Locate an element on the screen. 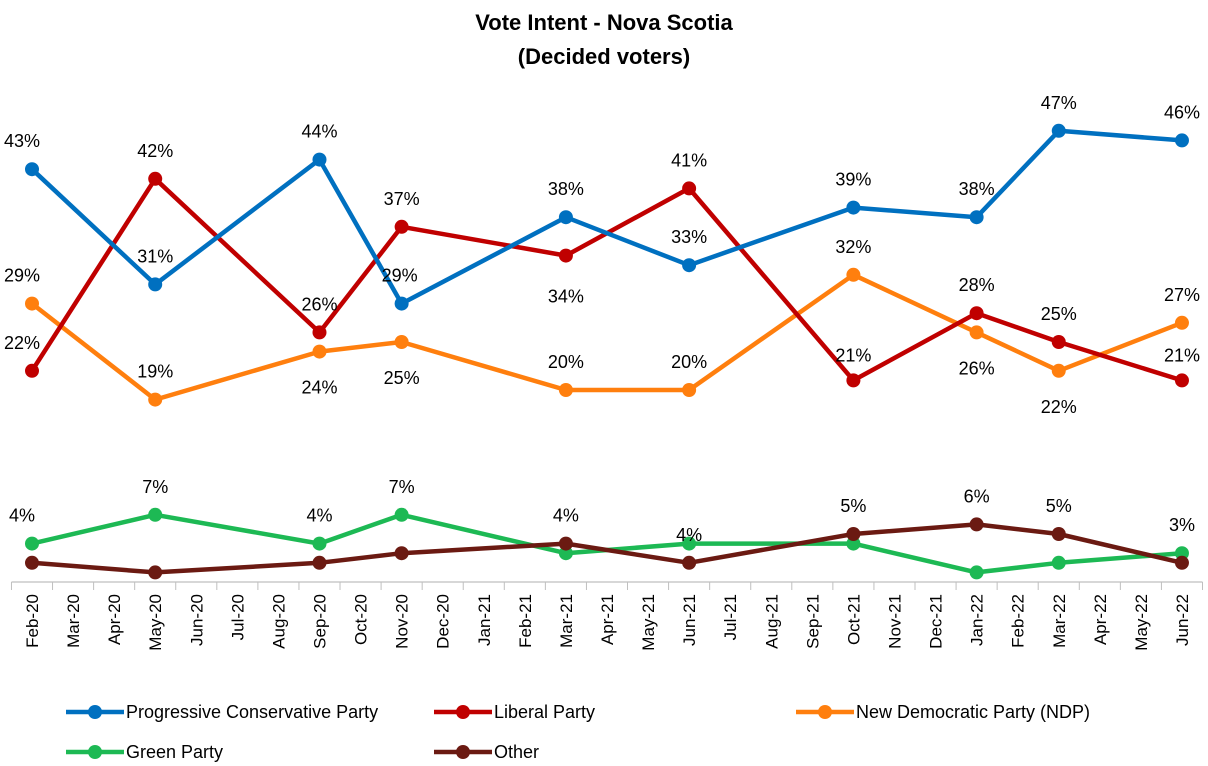 Image resolution: width=1208 pixels, height=766 pixels. data-label: 20% is located at coordinates (566, 362).